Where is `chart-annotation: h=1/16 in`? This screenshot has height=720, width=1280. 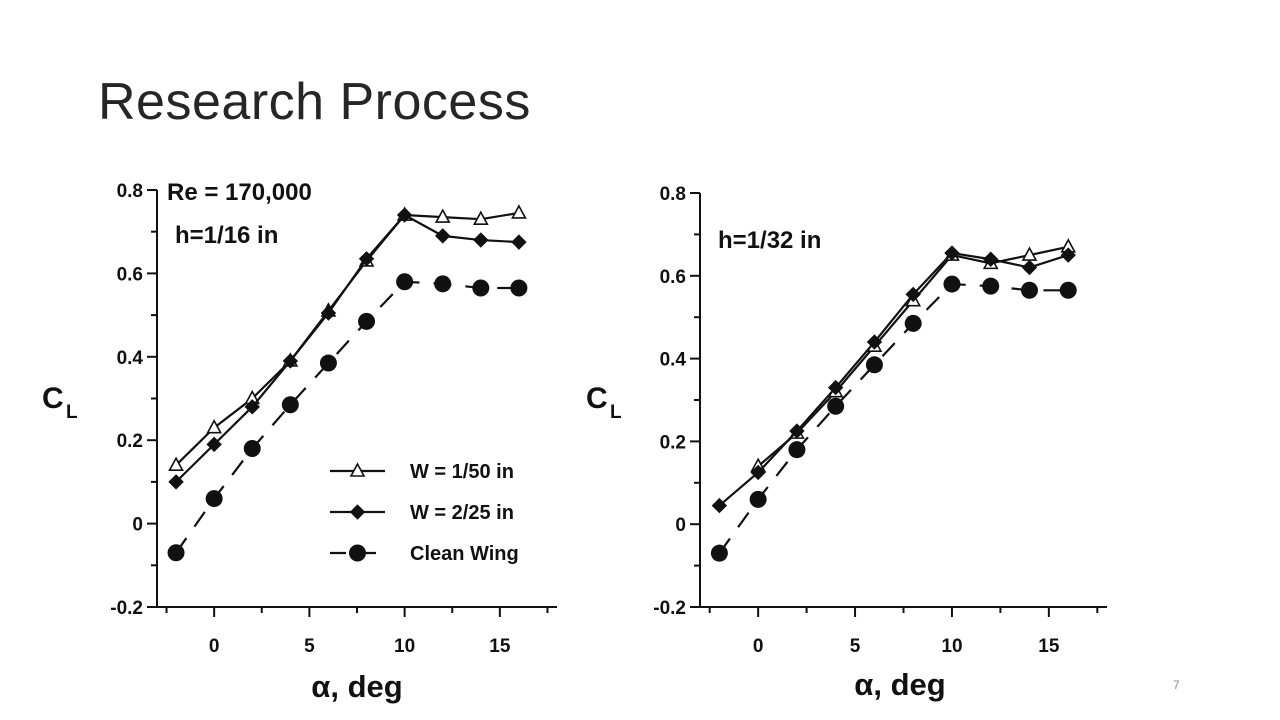
chart-annotation: h=1/16 in is located at coordinates (226, 235).